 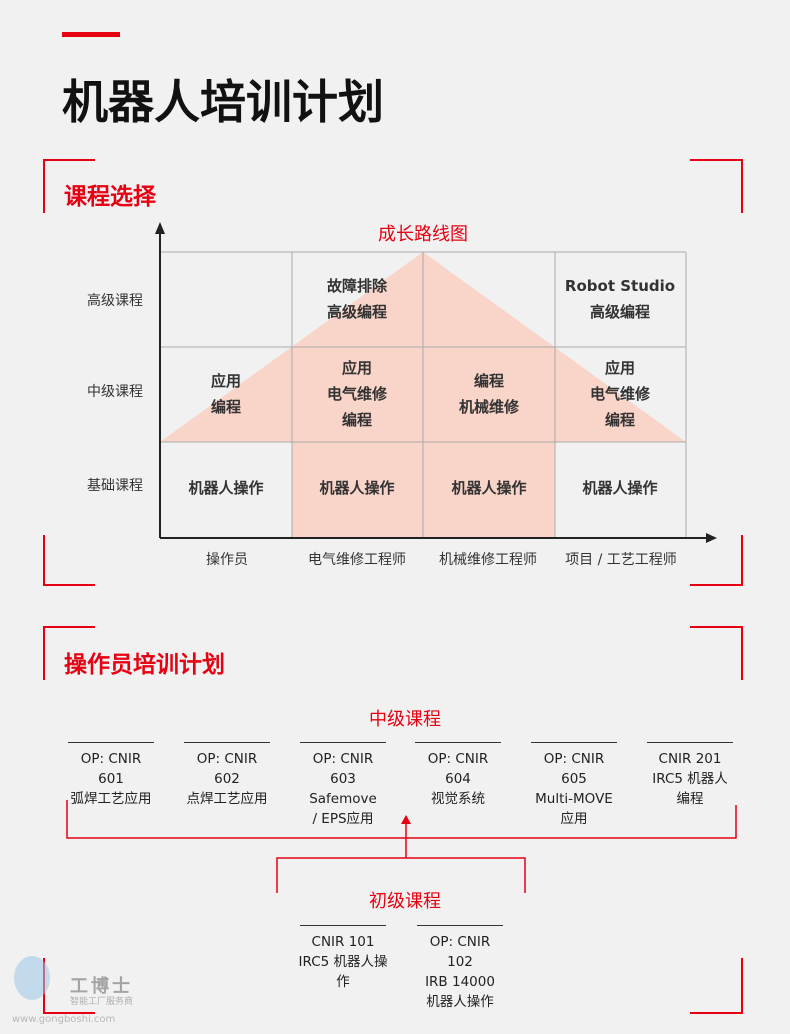 I want to click on y-axis-arrow, so click(x=160, y=228).